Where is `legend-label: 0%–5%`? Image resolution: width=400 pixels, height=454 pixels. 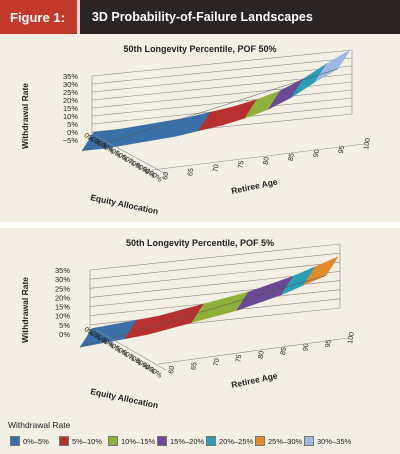
legend-label: 0%–5% is located at coordinates (36, 441).